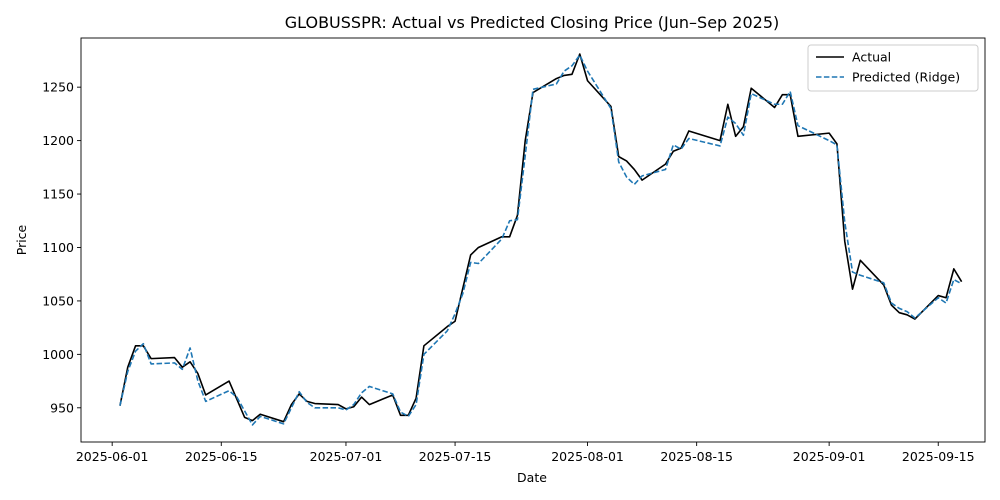  I want to click on x-tick-label: 2025-06-15, so click(221, 456).